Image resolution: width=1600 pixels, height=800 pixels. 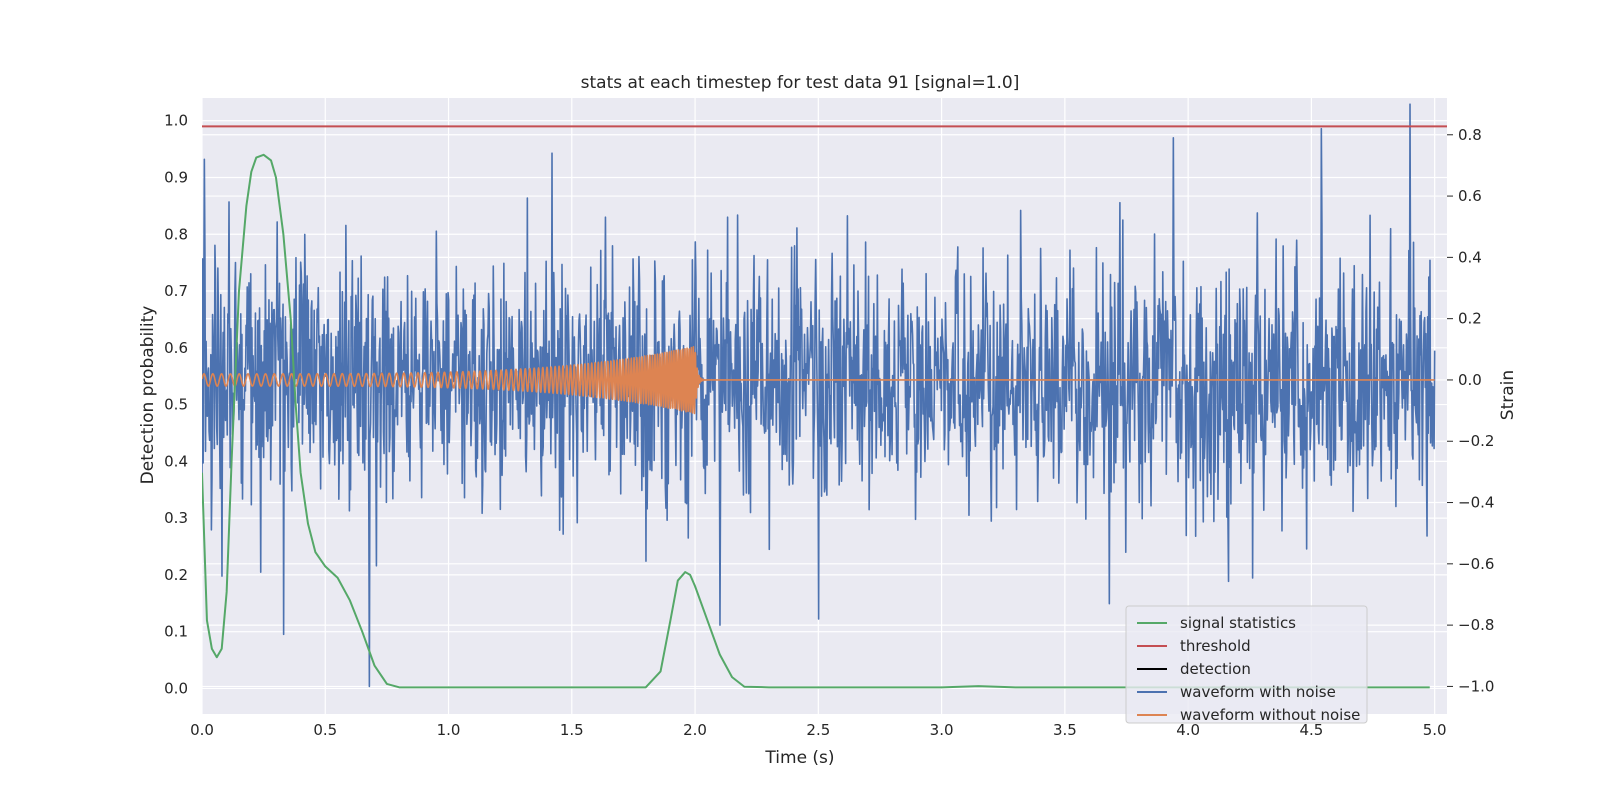 I want to click on y2-tick-label: −0.8, so click(x=1476, y=625).